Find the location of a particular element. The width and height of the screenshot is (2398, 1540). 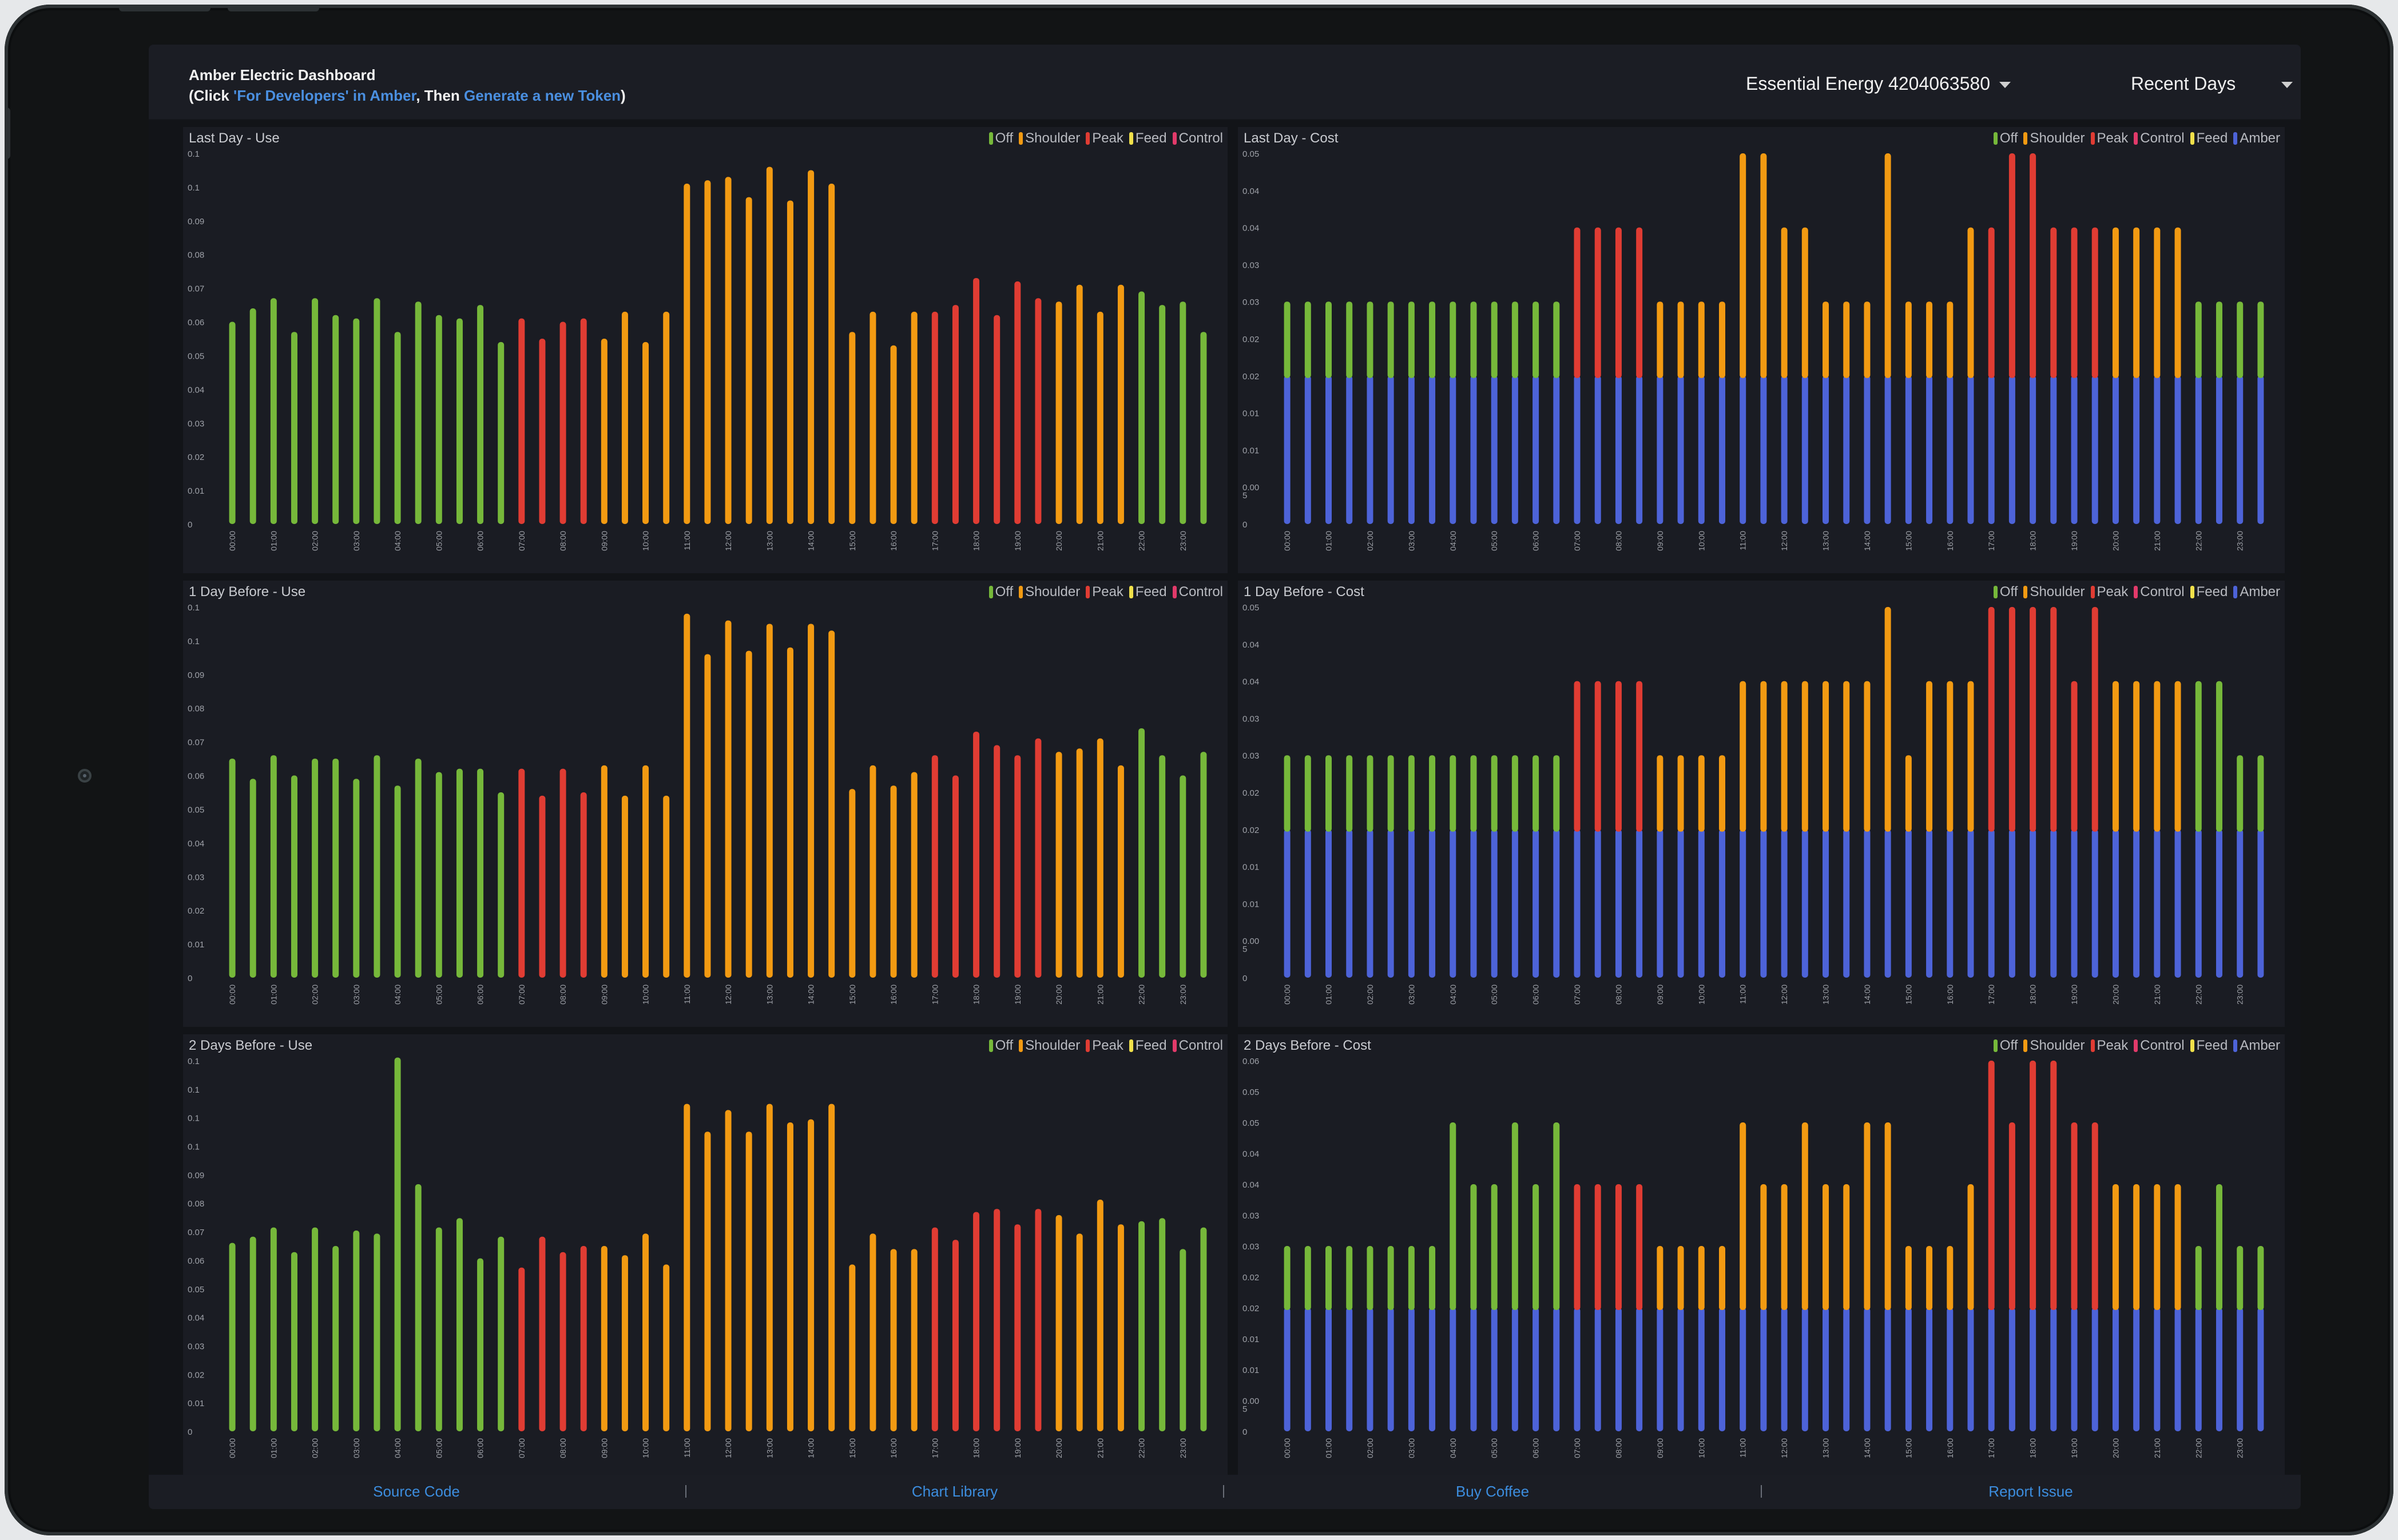

site-select: Essential Energy 4204063580 is located at coordinates (1879, 83).